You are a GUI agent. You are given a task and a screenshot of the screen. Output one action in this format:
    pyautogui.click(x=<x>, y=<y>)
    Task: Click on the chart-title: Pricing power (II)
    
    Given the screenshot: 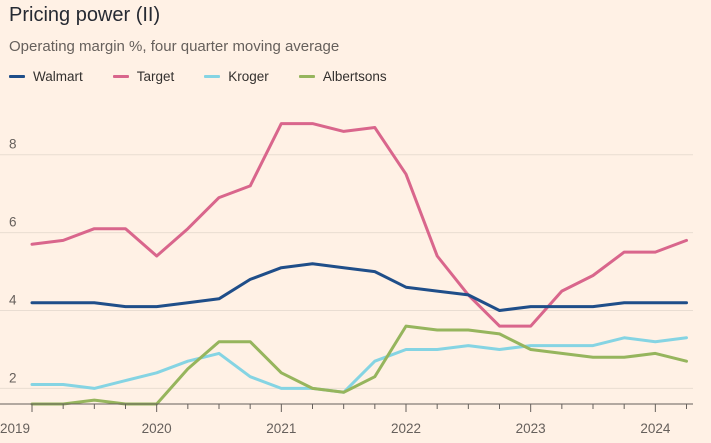 What is the action you would take?
    pyautogui.click(x=85, y=15)
    